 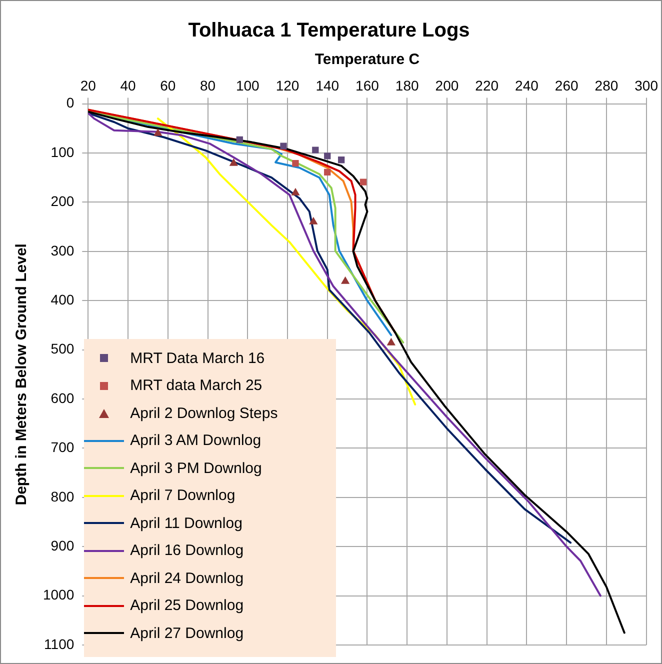 I want to click on y-tick-label: 300, so click(x=62, y=250).